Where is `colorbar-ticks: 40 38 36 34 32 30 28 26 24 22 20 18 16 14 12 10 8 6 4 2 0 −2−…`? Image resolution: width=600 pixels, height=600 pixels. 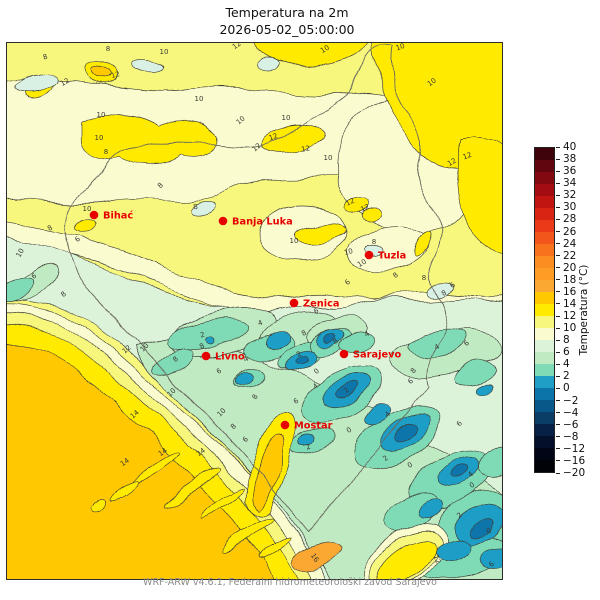
colorbar-ticks: 40 38 36 34 32 30 28 26 24 22 20 18 16 14 12 10 8 6 4 2 0 −2−… is located at coordinates (575, 310).